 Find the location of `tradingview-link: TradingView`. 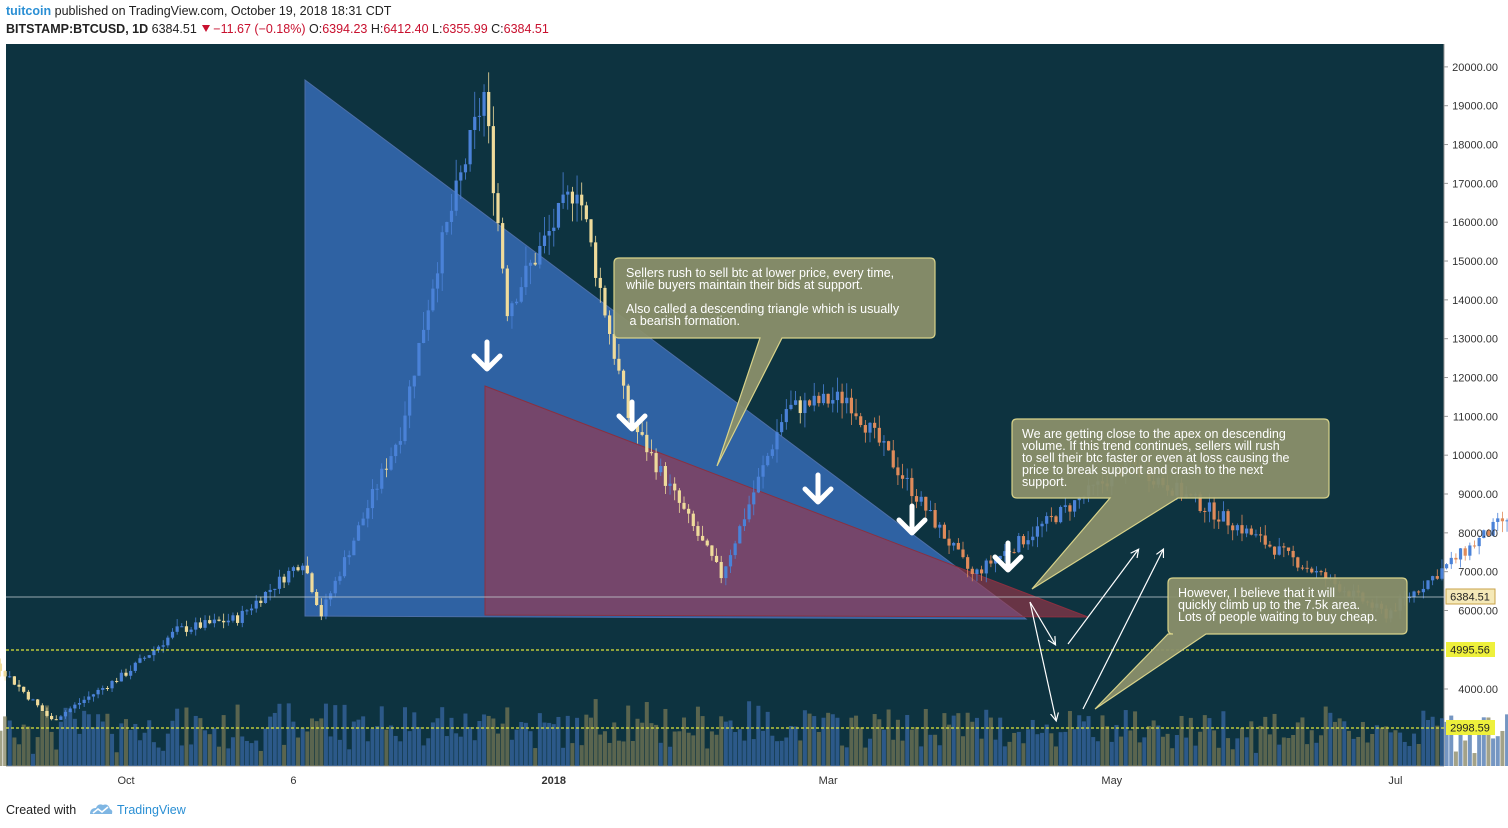

tradingview-link: TradingView is located at coordinates (151, 810).